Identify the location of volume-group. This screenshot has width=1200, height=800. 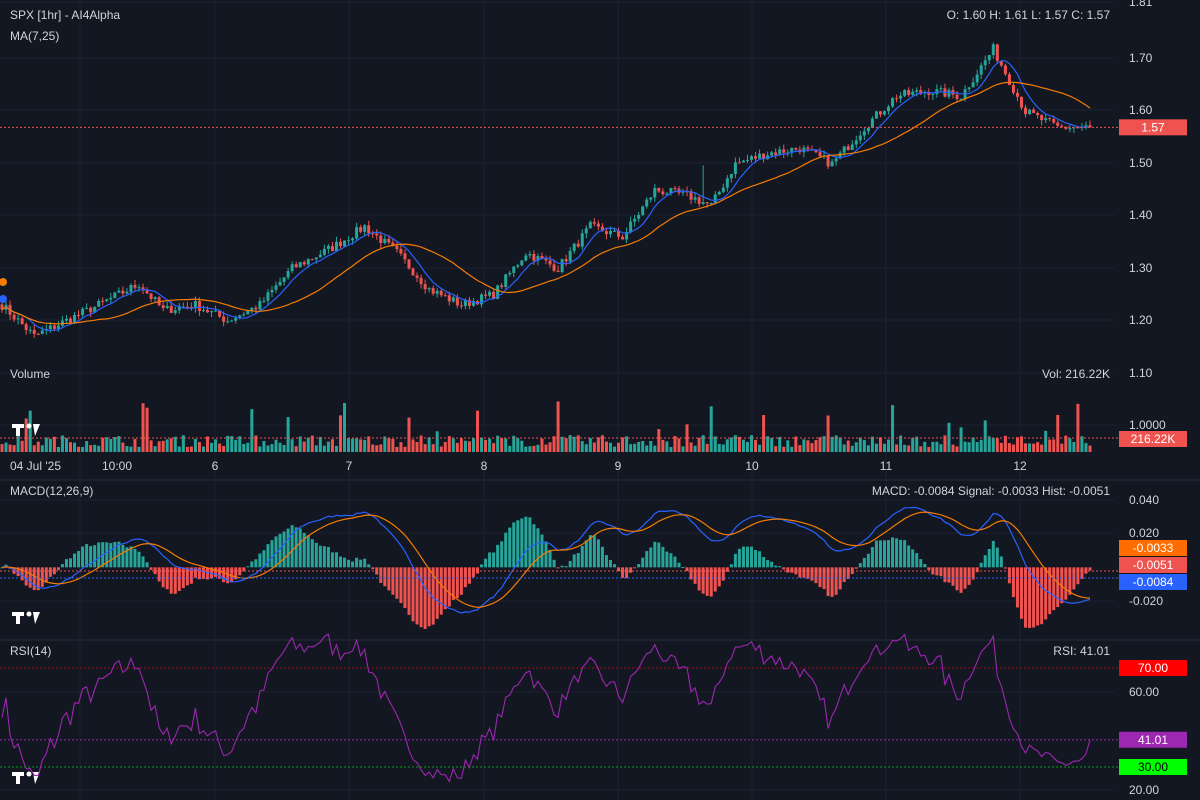
(546, 426).